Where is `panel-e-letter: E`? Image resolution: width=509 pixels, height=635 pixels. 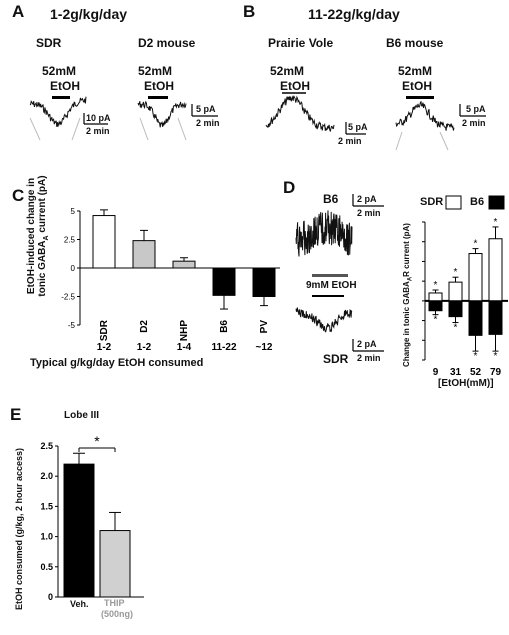
panel-e-letter: E is located at coordinates (16, 414).